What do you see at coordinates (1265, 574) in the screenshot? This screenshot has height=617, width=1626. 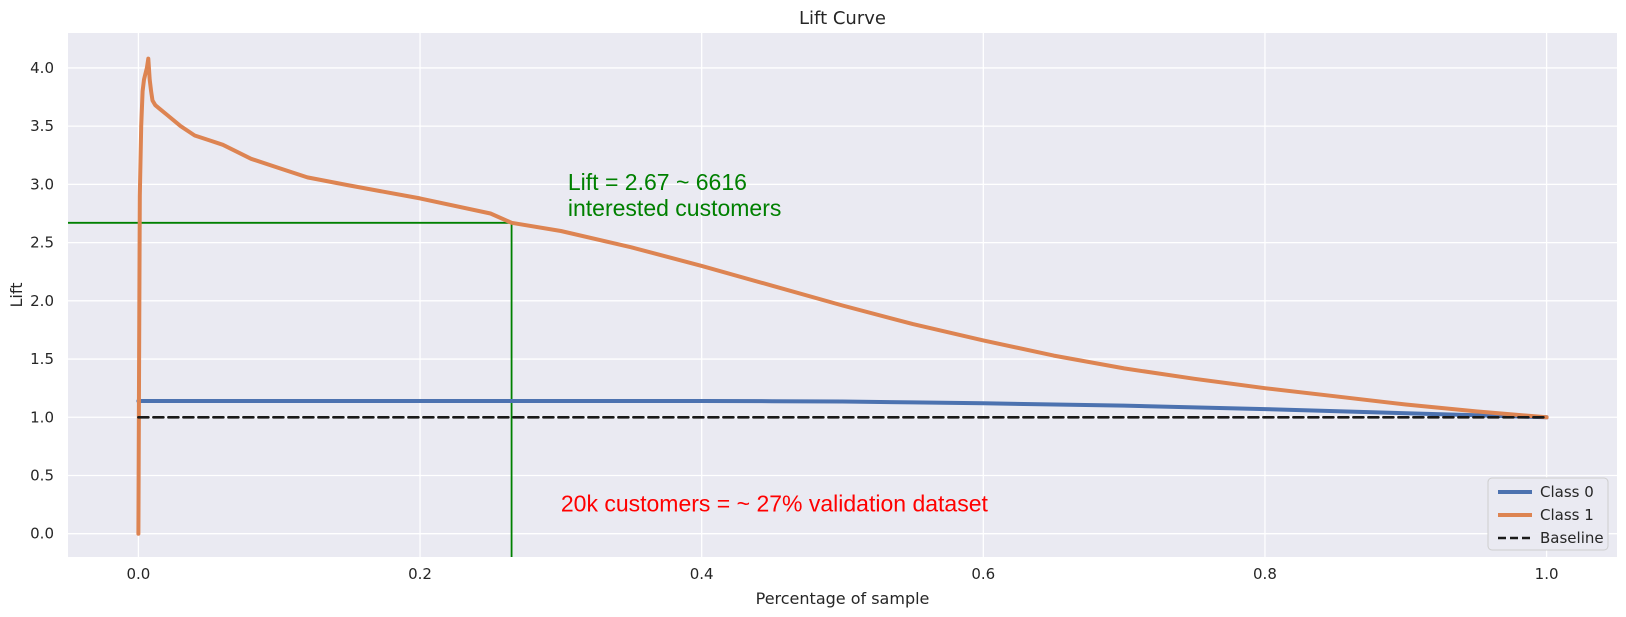 I see `x-tick-label: 0.8` at bounding box center [1265, 574].